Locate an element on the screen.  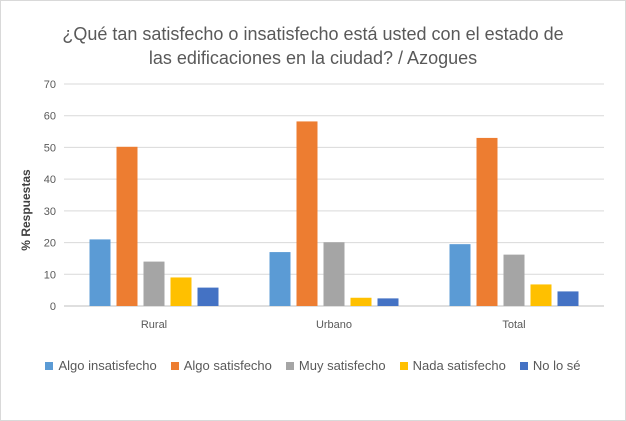
x-axis-categories: Rural Urbano Total is located at coordinates (333, 325).